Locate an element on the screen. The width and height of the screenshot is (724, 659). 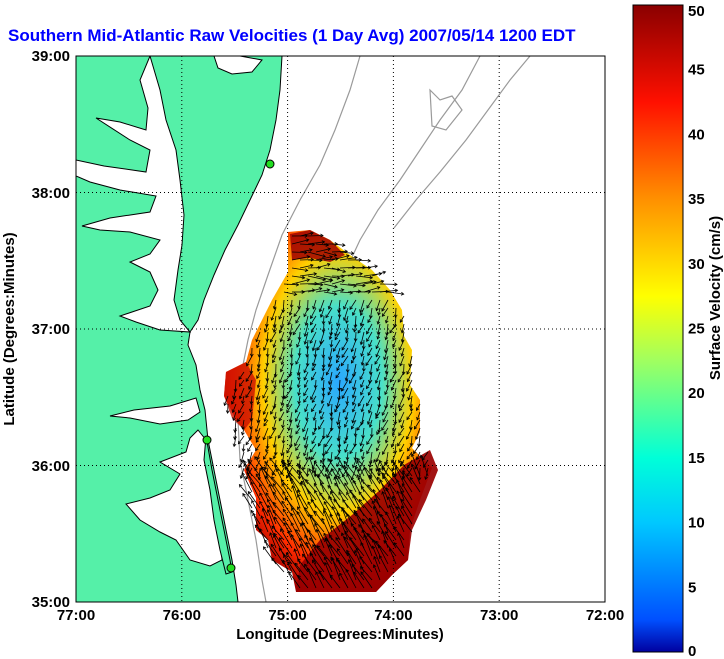
barrier-island-outer-banks is located at coordinates (218, 505).